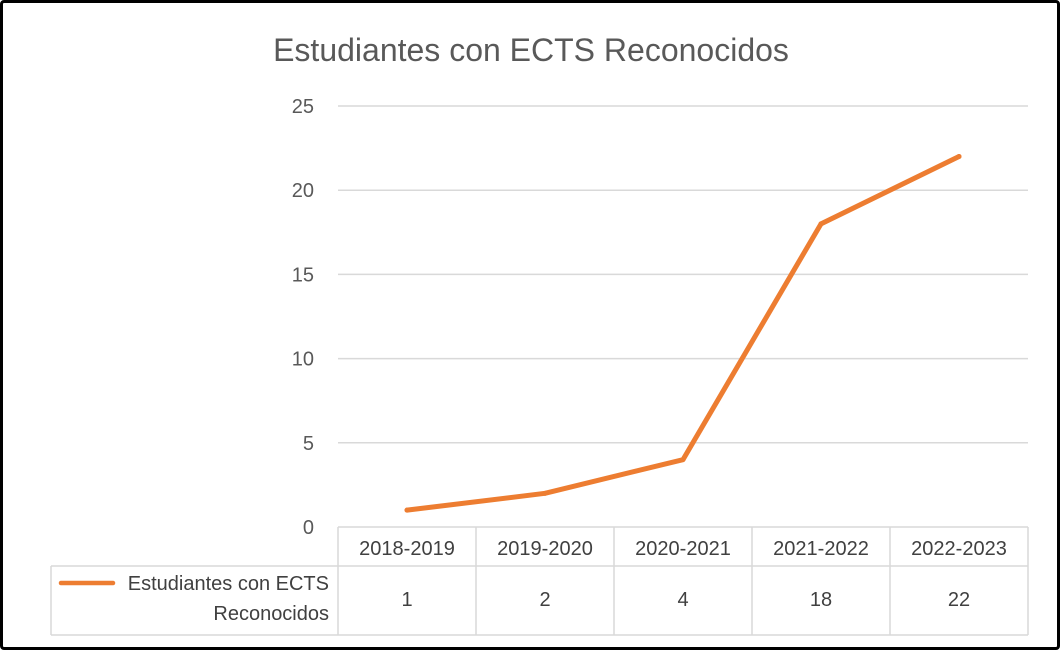 The image size is (1060, 653). Describe the element at coordinates (545, 549) in the screenshot. I see `x-category-label: 2019-2020` at that location.